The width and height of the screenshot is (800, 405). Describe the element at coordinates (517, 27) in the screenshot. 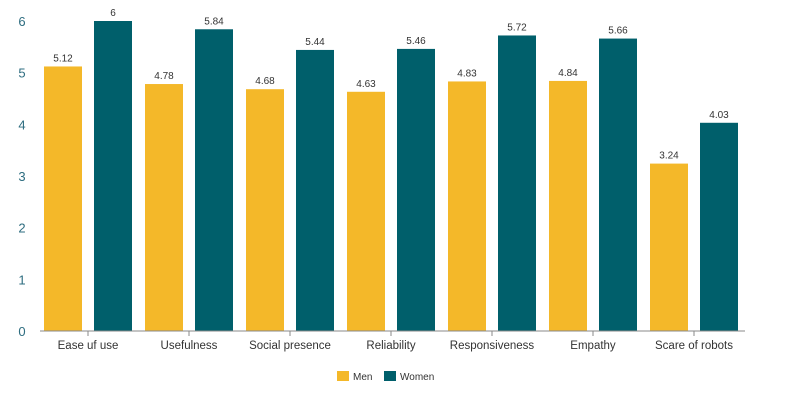

I see `data-label: 5.72` at that location.